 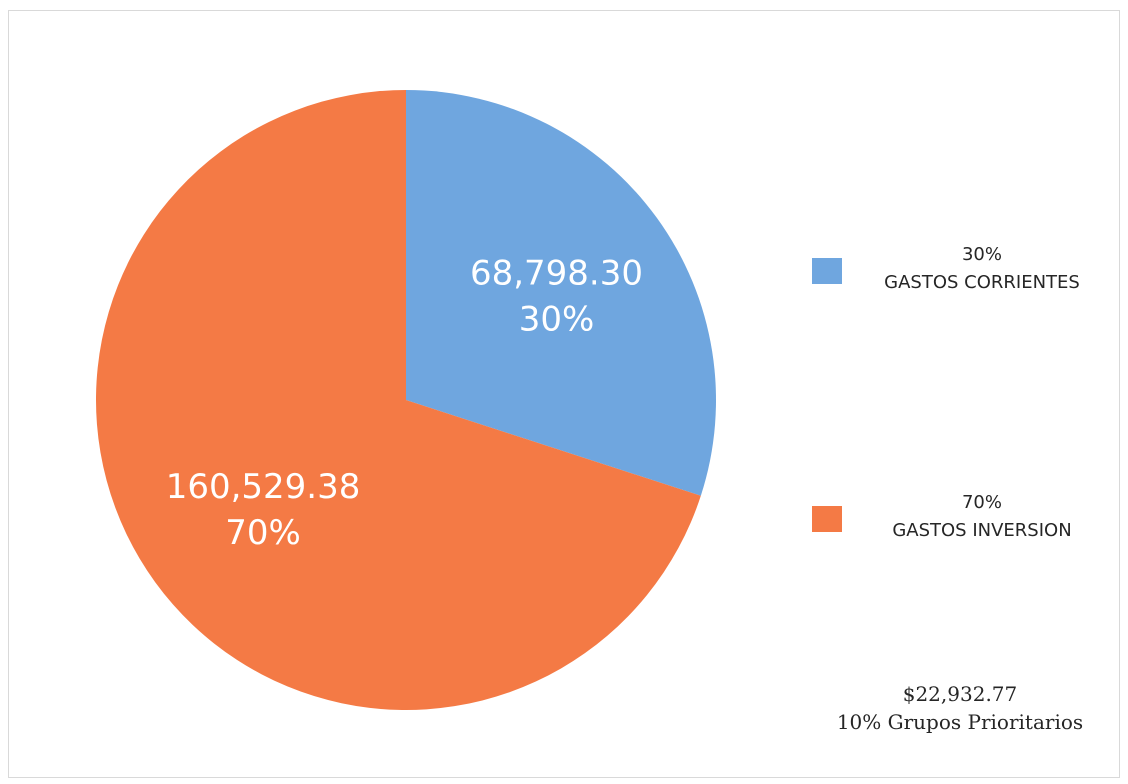 What do you see at coordinates (263, 533) in the screenshot?
I see `slice-percent-label-gastos-inversion: 70%` at bounding box center [263, 533].